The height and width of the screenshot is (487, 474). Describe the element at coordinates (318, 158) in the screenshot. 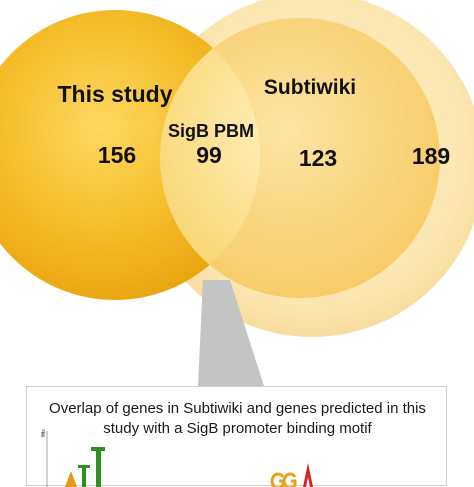

I see `subtiwiki-inner-count: 123` at that location.